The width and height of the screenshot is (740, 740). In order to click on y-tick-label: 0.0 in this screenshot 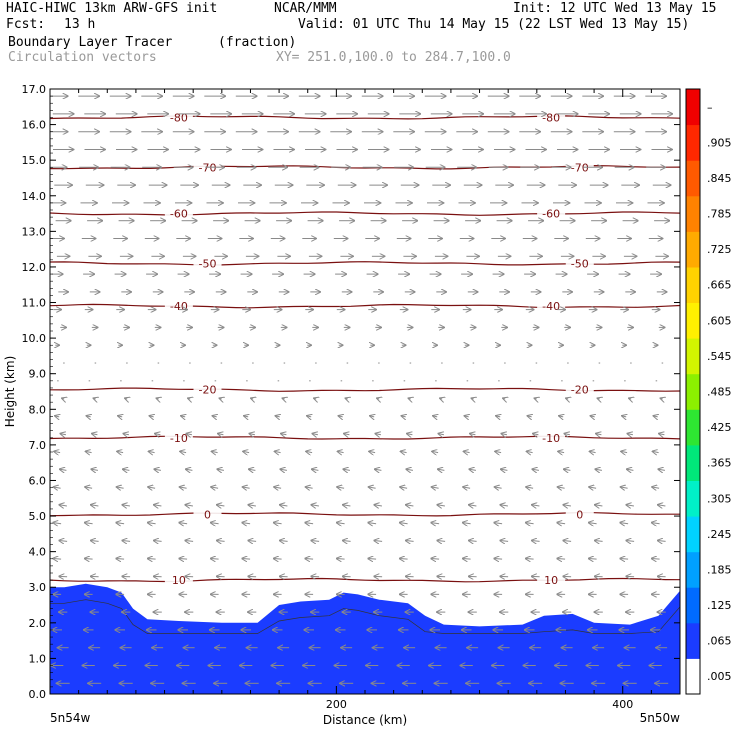, I will do `click(38, 694)`.